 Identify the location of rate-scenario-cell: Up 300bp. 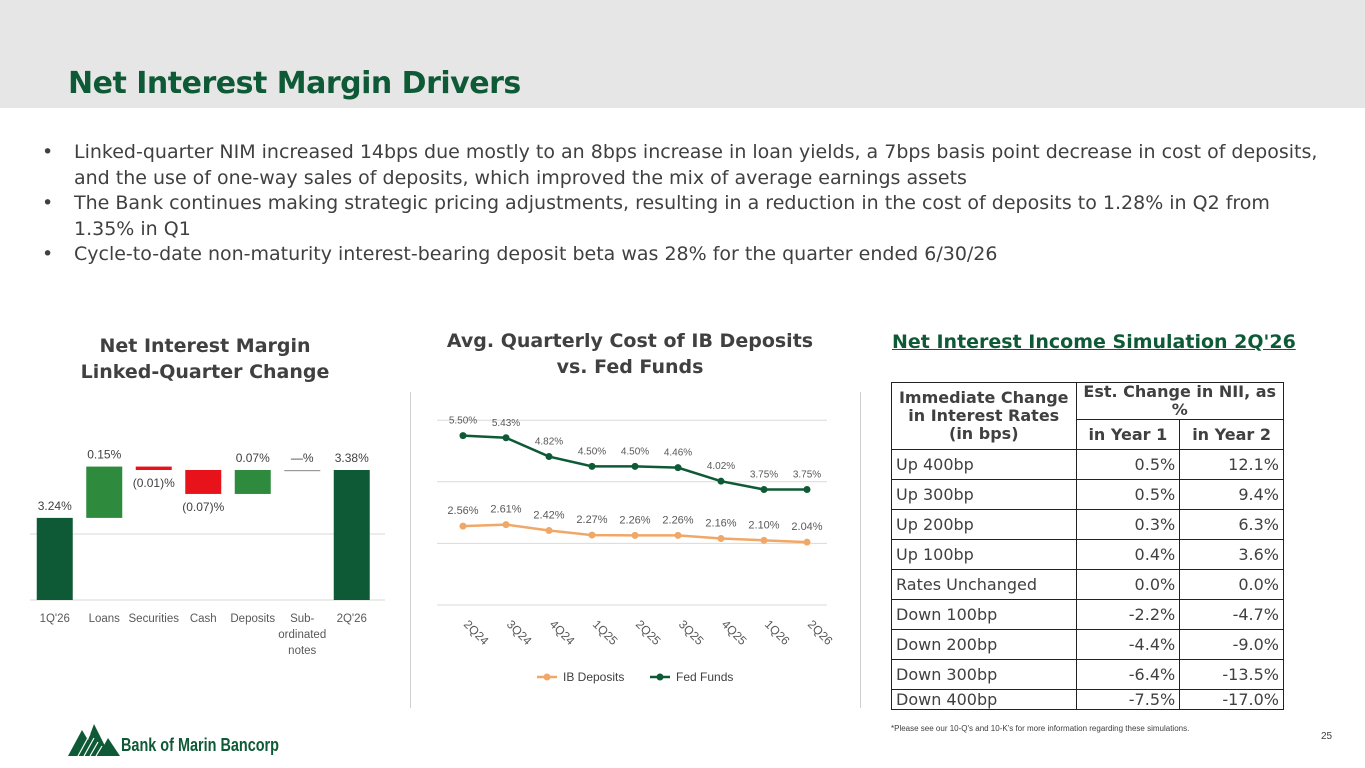
(984, 494).